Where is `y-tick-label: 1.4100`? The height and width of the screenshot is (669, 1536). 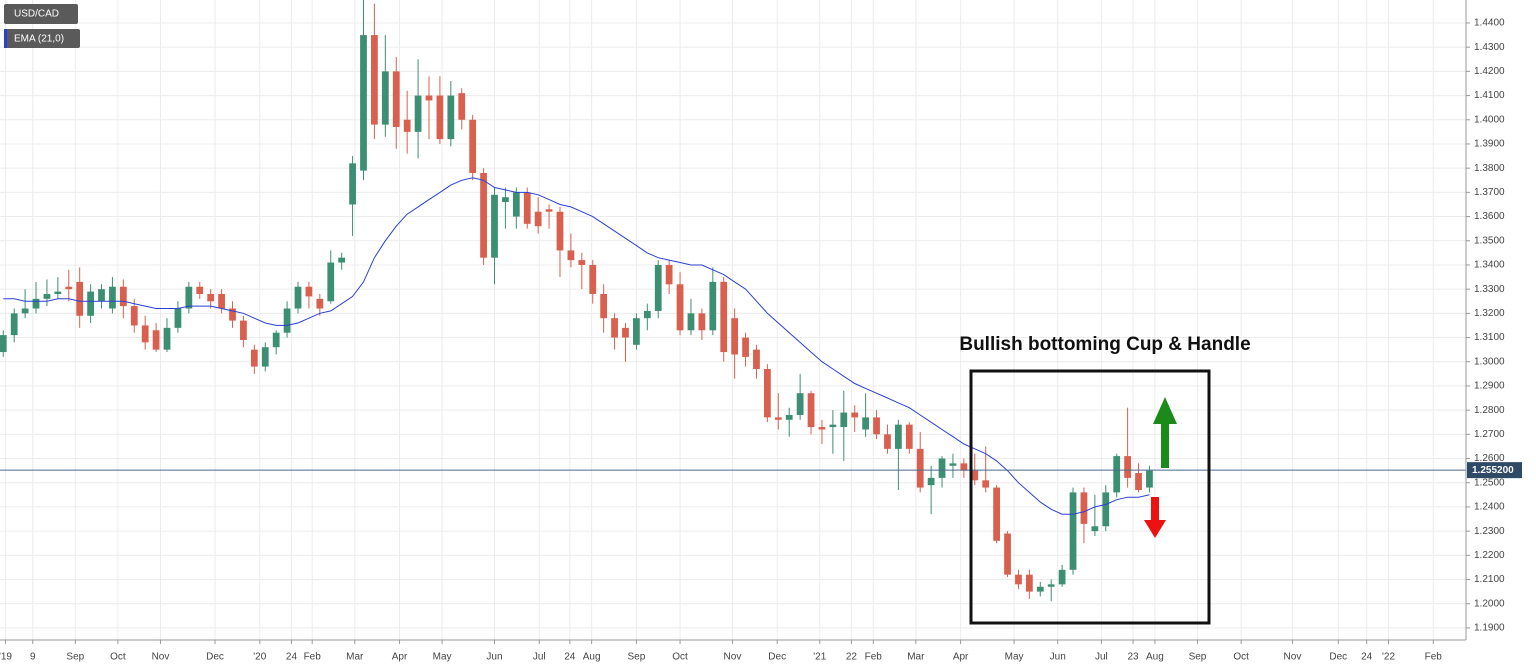 y-tick-label: 1.4100 is located at coordinates (1489, 95).